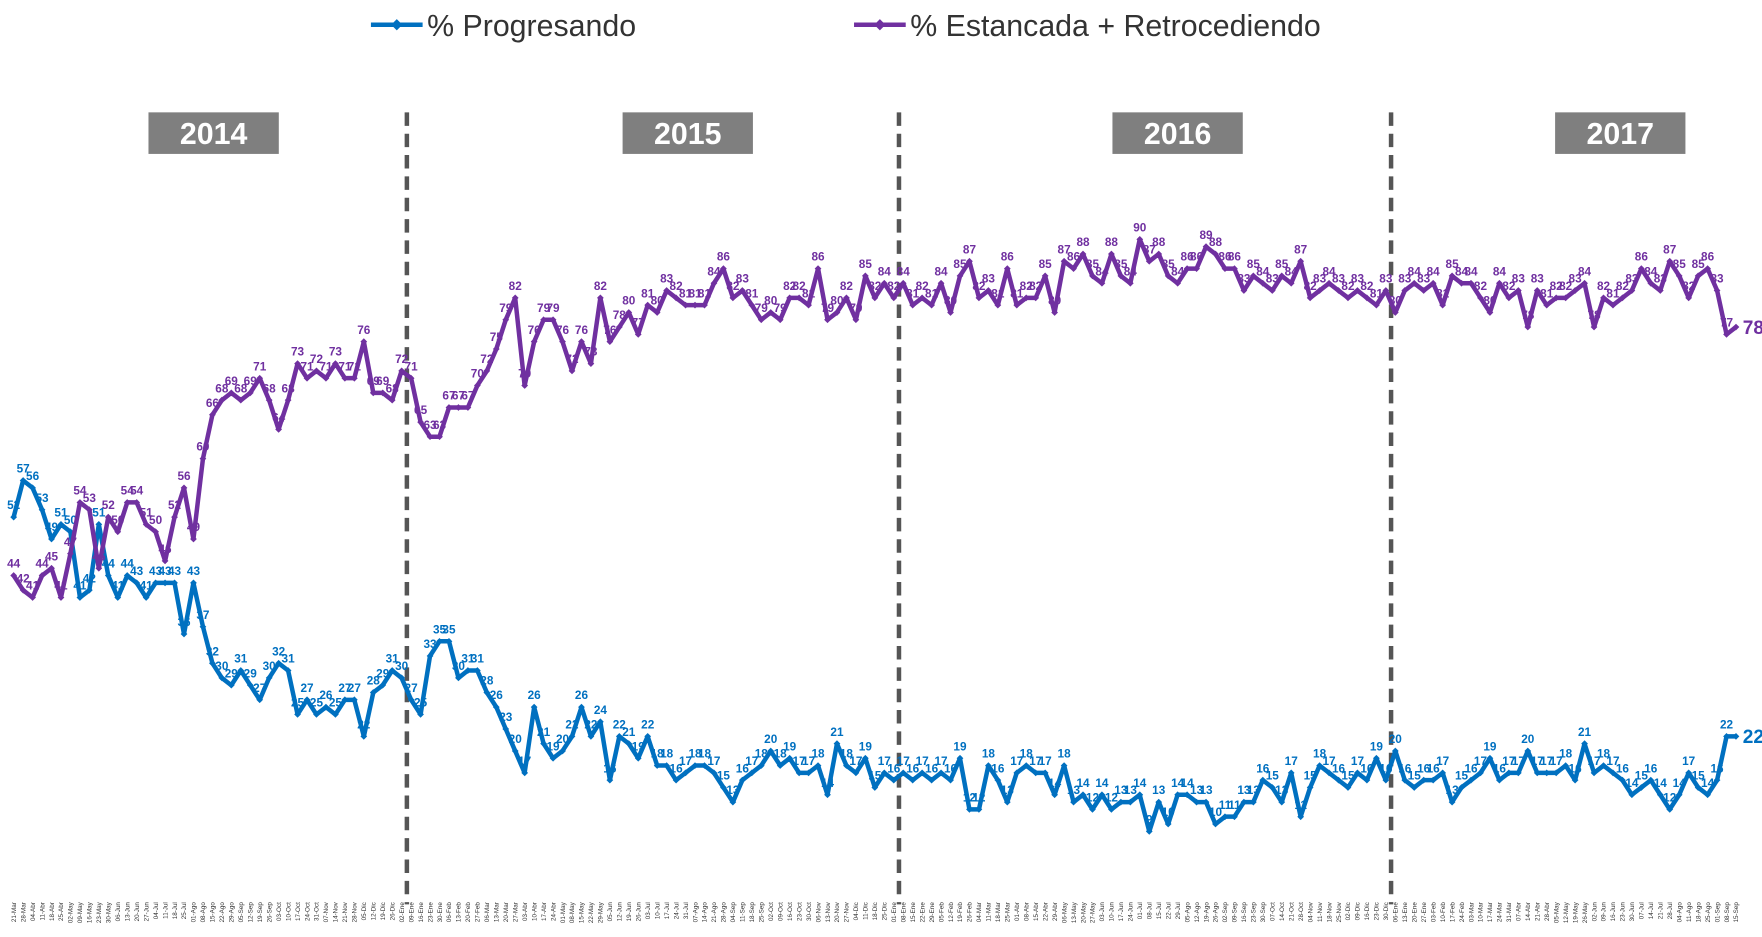 This screenshot has height=937, width=1762. I want to click on data-label: 70, so click(525, 374).